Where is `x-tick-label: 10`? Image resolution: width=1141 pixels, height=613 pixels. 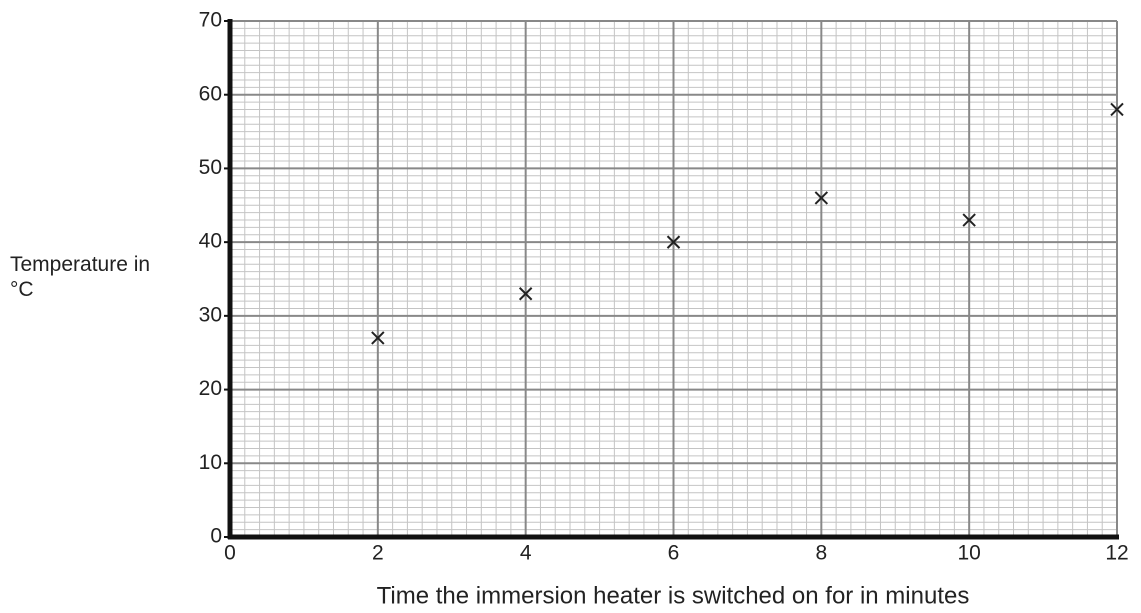 x-tick-label: 10 is located at coordinates (968, 553).